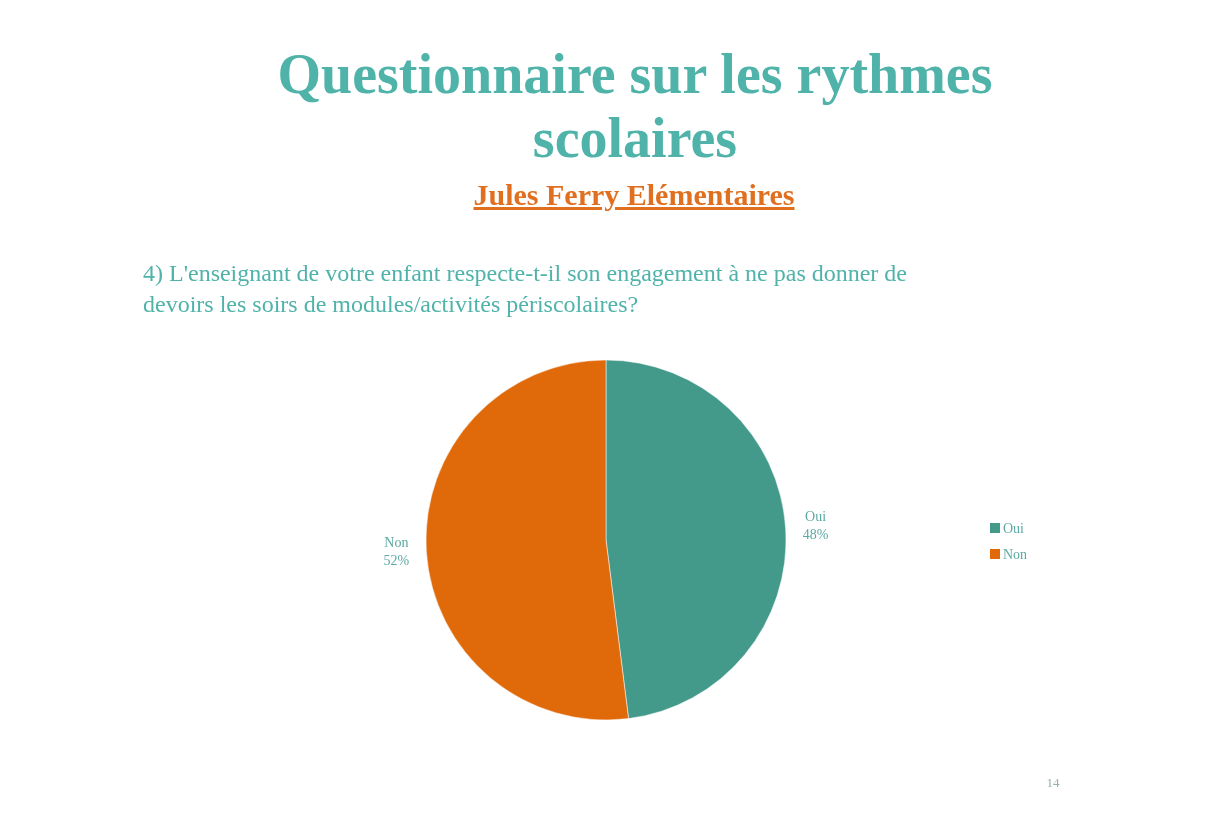  What do you see at coordinates (816, 516) in the screenshot?
I see `slice-label: Oui` at bounding box center [816, 516].